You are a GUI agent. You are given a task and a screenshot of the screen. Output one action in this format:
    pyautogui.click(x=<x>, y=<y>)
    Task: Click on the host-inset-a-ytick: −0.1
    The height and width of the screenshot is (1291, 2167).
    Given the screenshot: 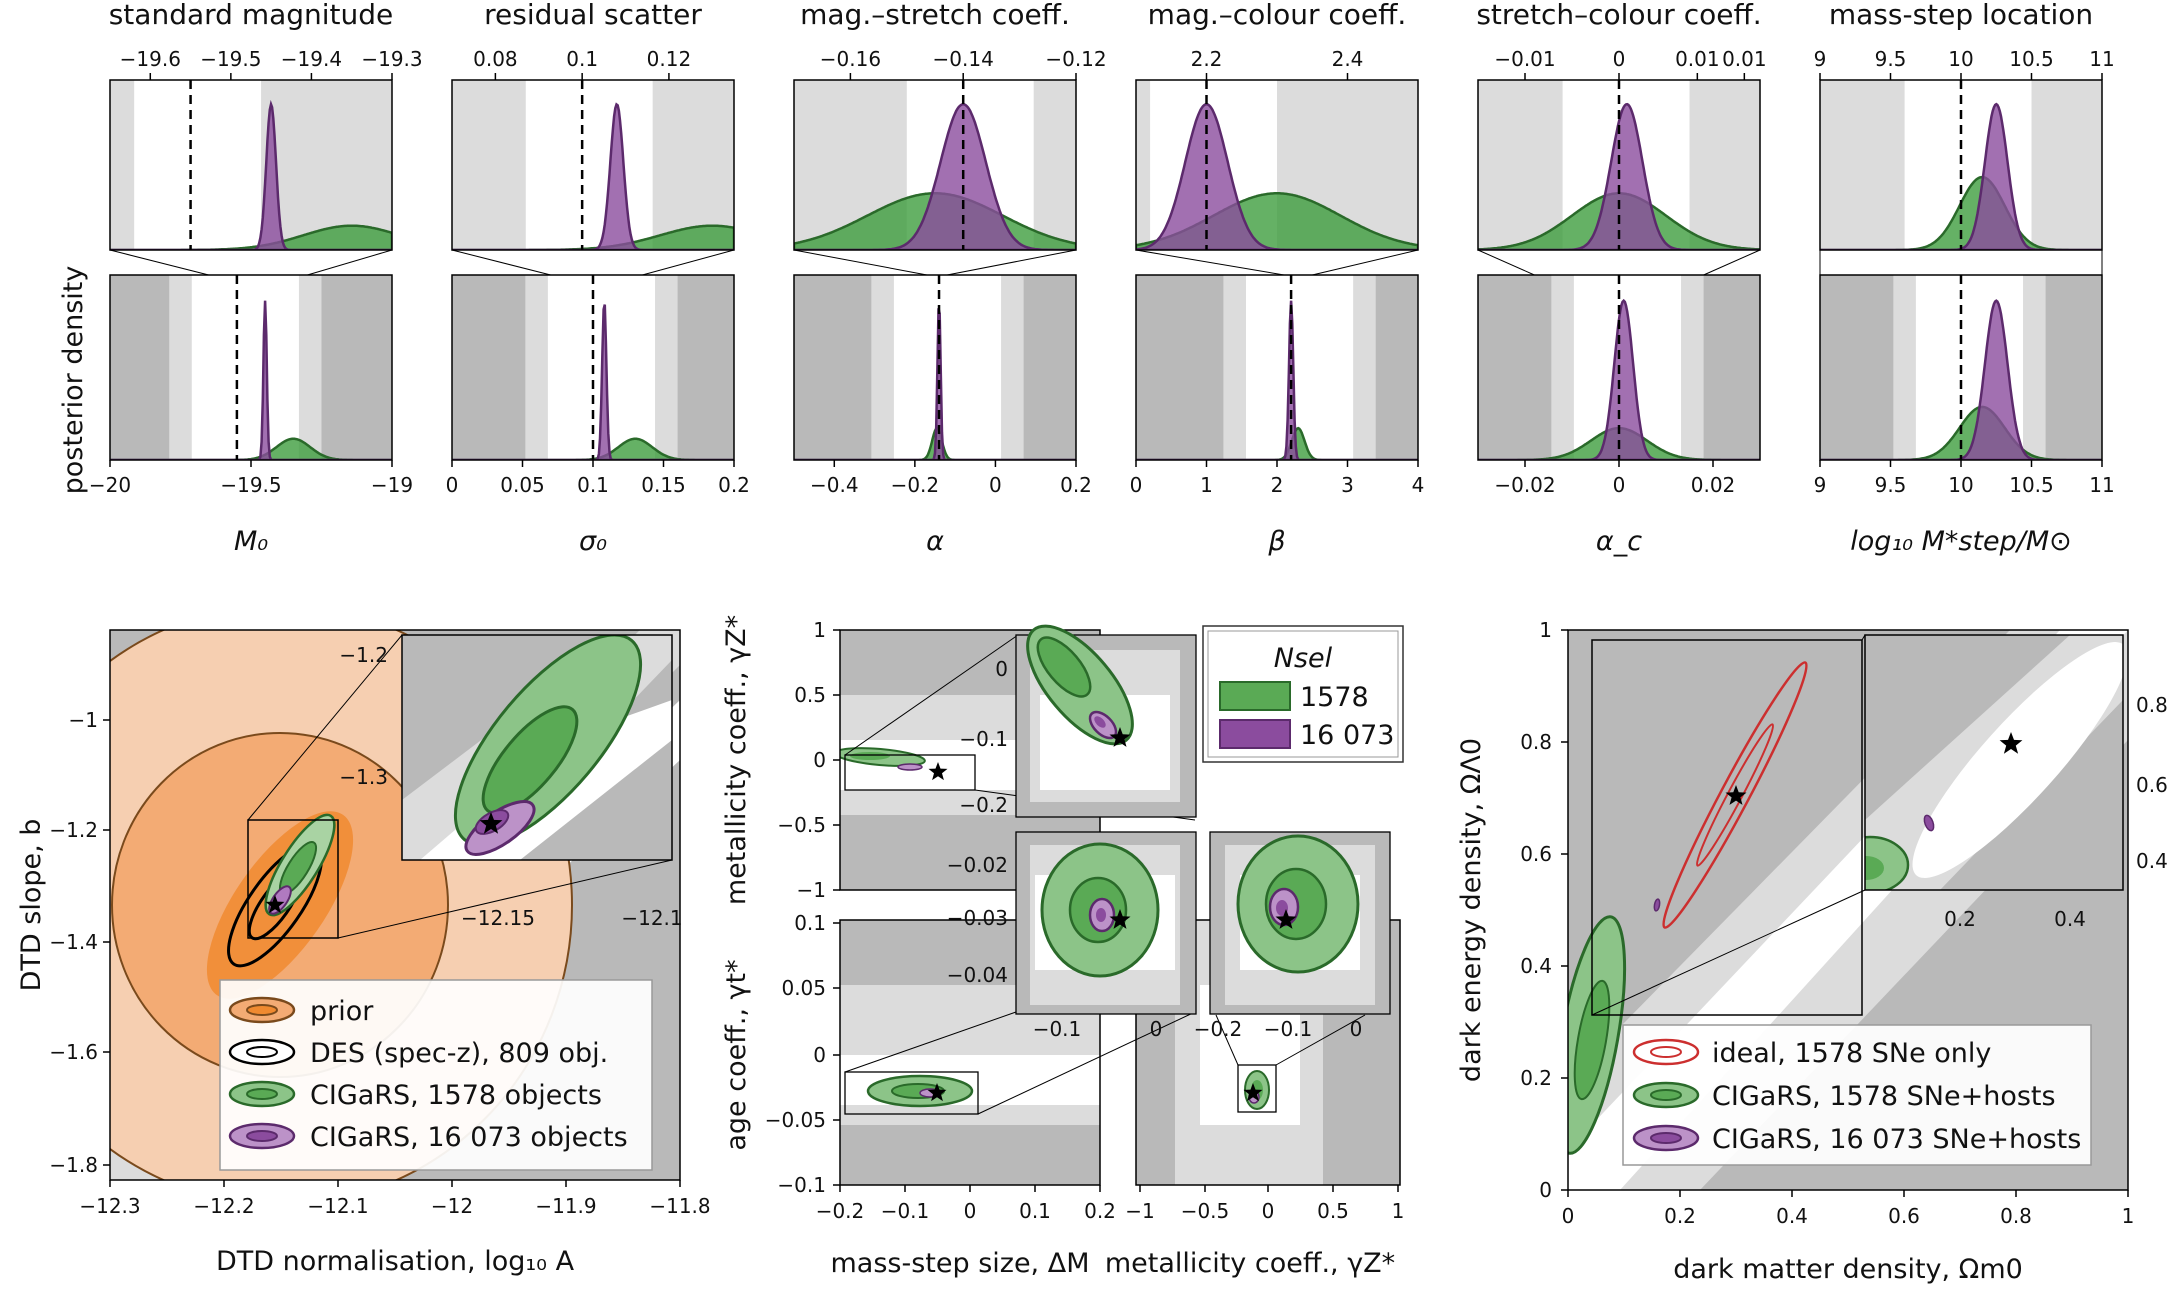 What is the action you would take?
    pyautogui.click(x=983, y=739)
    